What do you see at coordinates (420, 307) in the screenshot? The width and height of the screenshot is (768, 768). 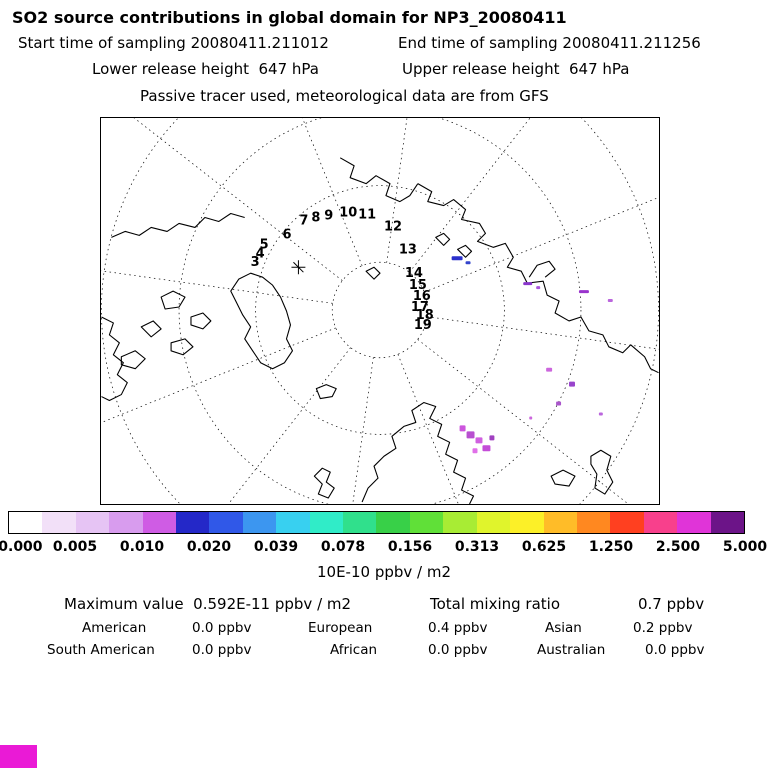 I see `sampling-point-label: 17` at bounding box center [420, 307].